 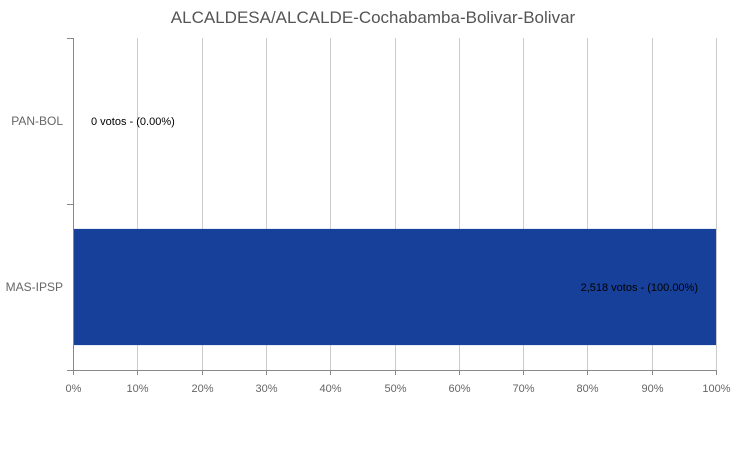 What do you see at coordinates (716, 389) in the screenshot?
I see `x-tick-label: 100%` at bounding box center [716, 389].